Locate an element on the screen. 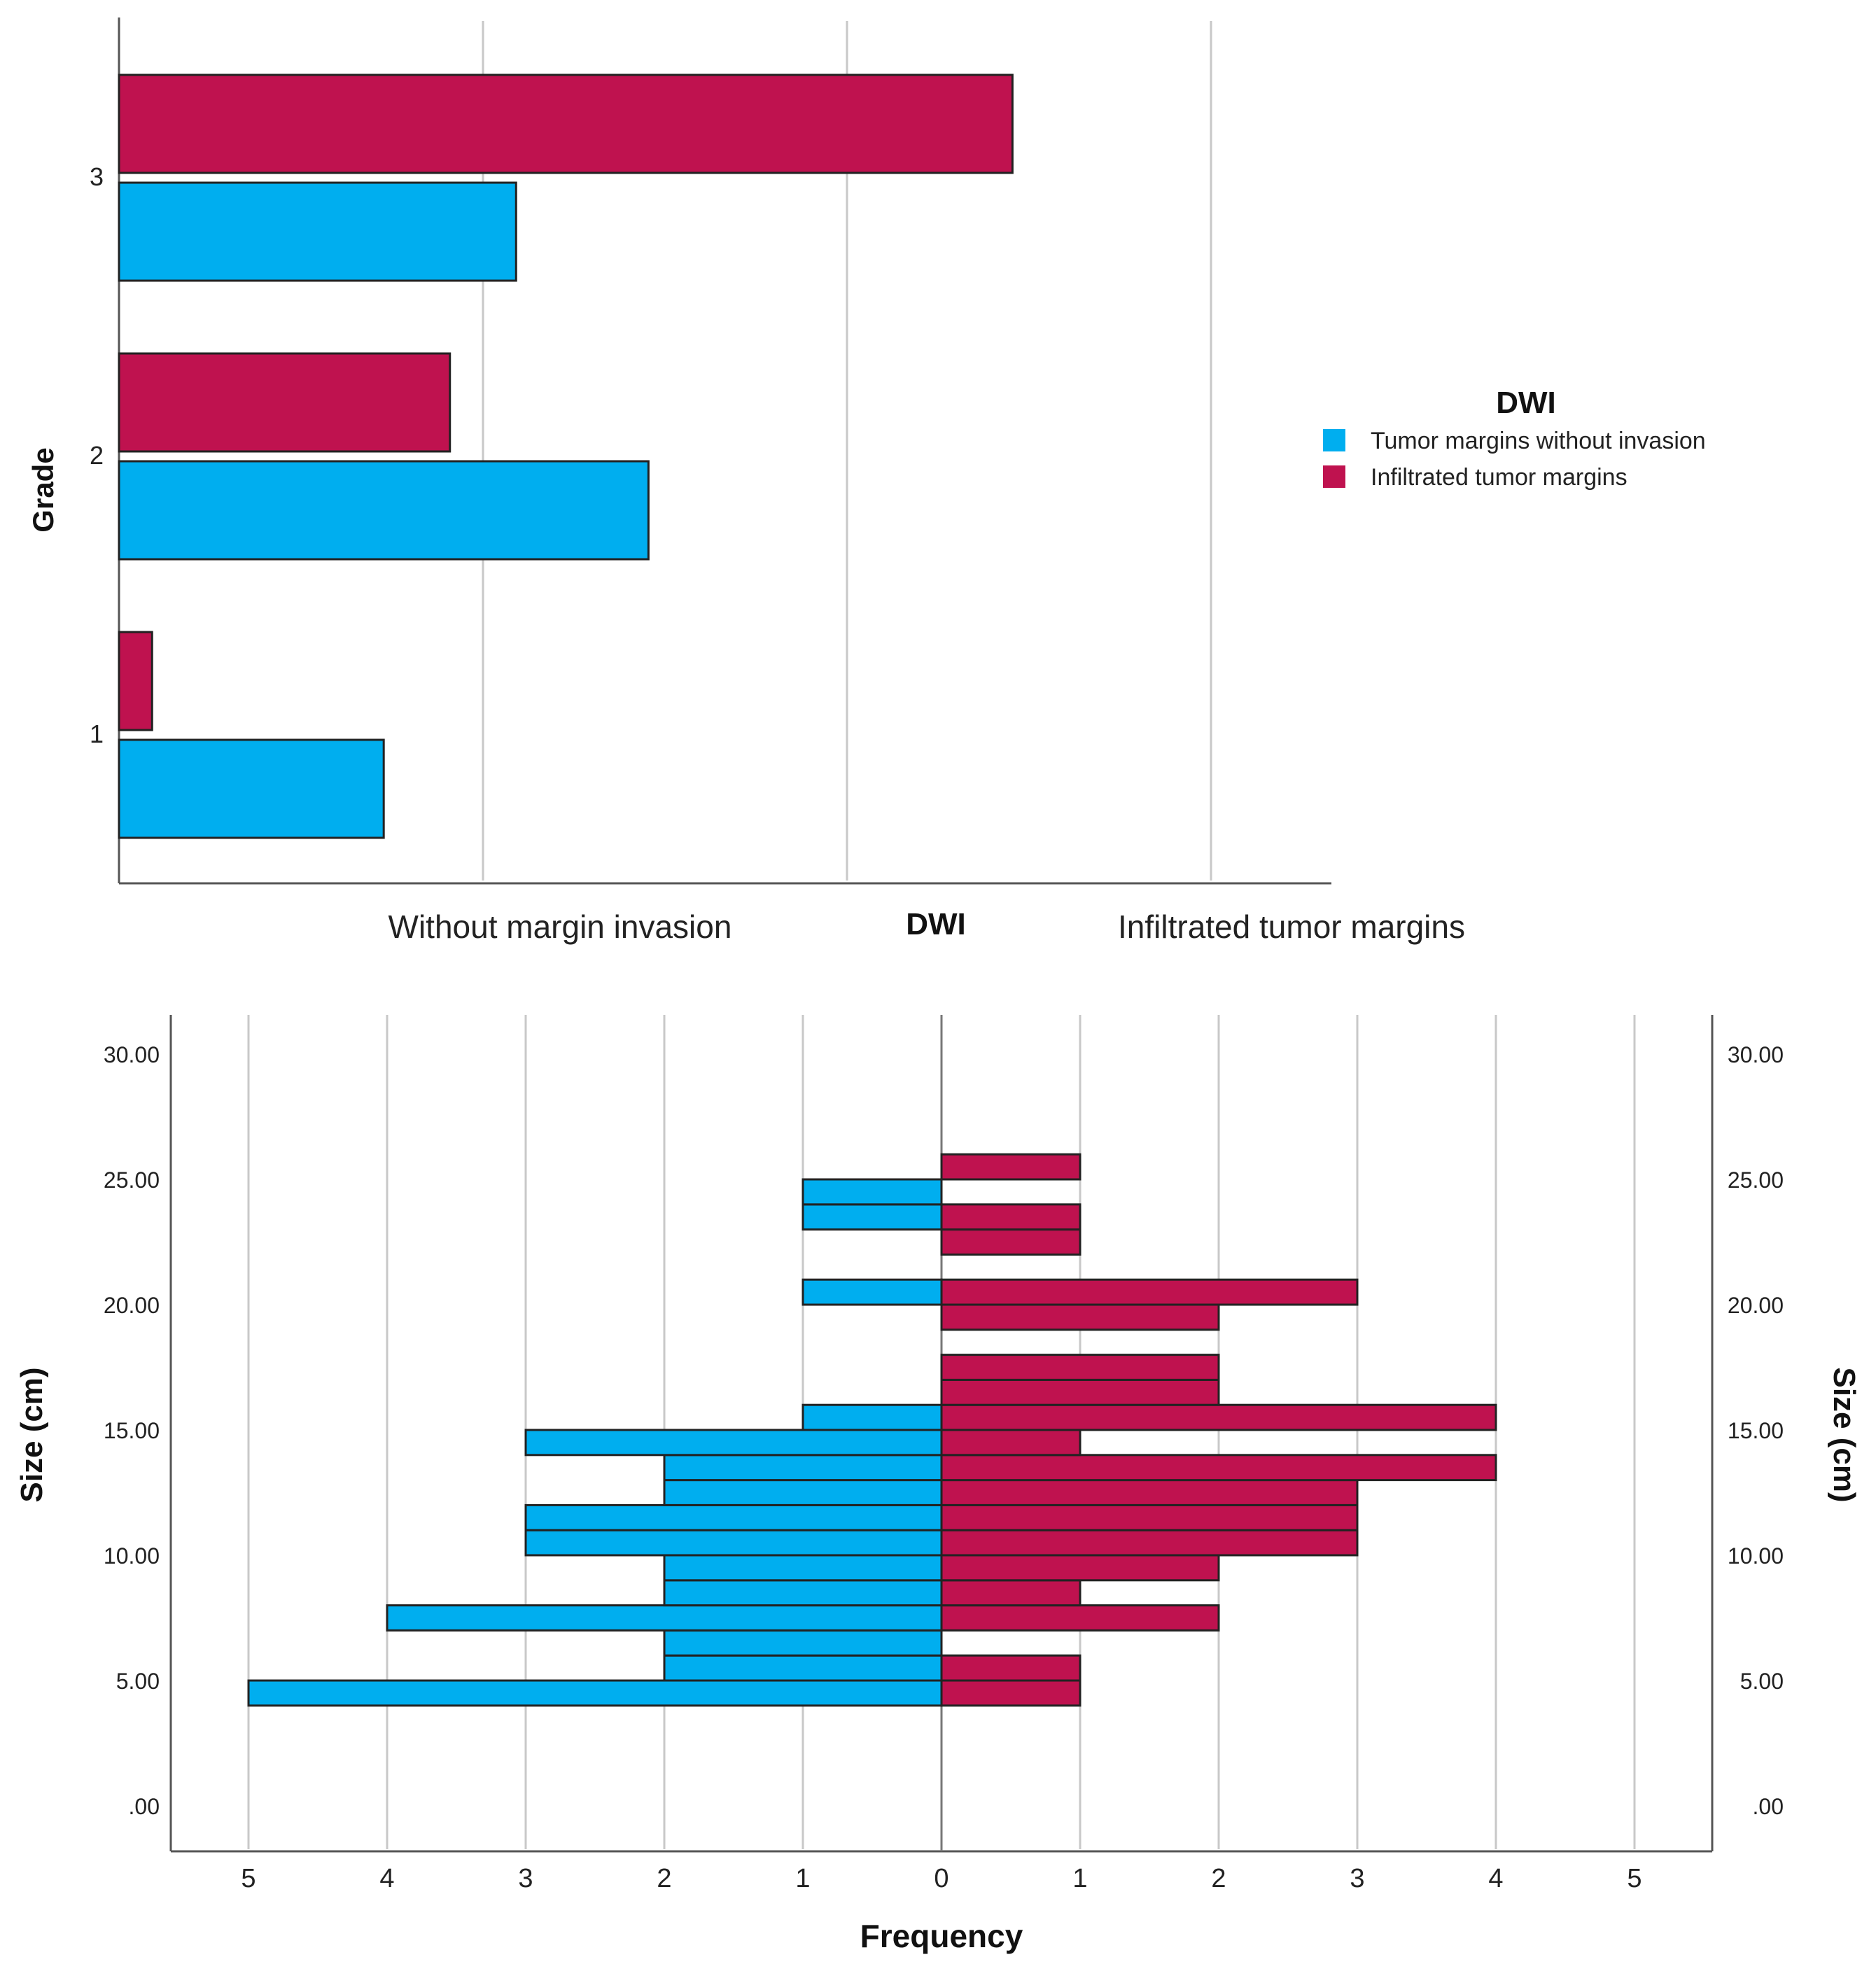 Image resolution: width=1876 pixels, height=1978 pixels. legend-label-infiltrated: Infiltrated tumor margins is located at coordinates (1499, 477).